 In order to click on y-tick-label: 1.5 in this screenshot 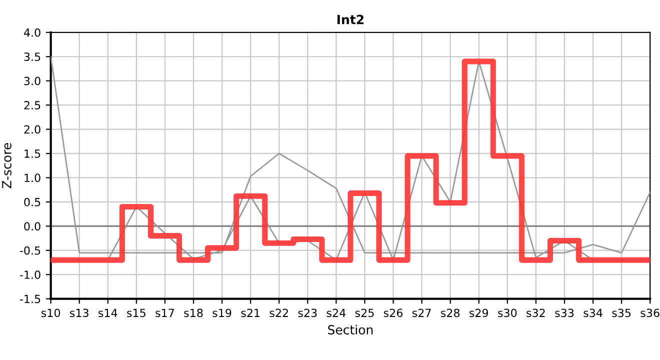, I will do `click(32, 154)`.